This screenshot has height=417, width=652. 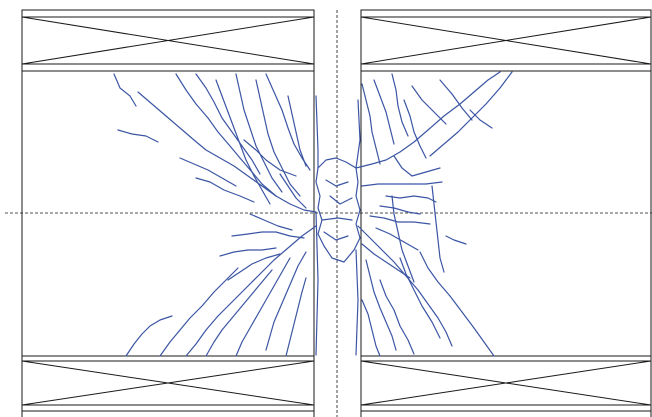 What do you see at coordinates (168, 383) in the screenshot?
I see `support-block-bottom-left` at bounding box center [168, 383].